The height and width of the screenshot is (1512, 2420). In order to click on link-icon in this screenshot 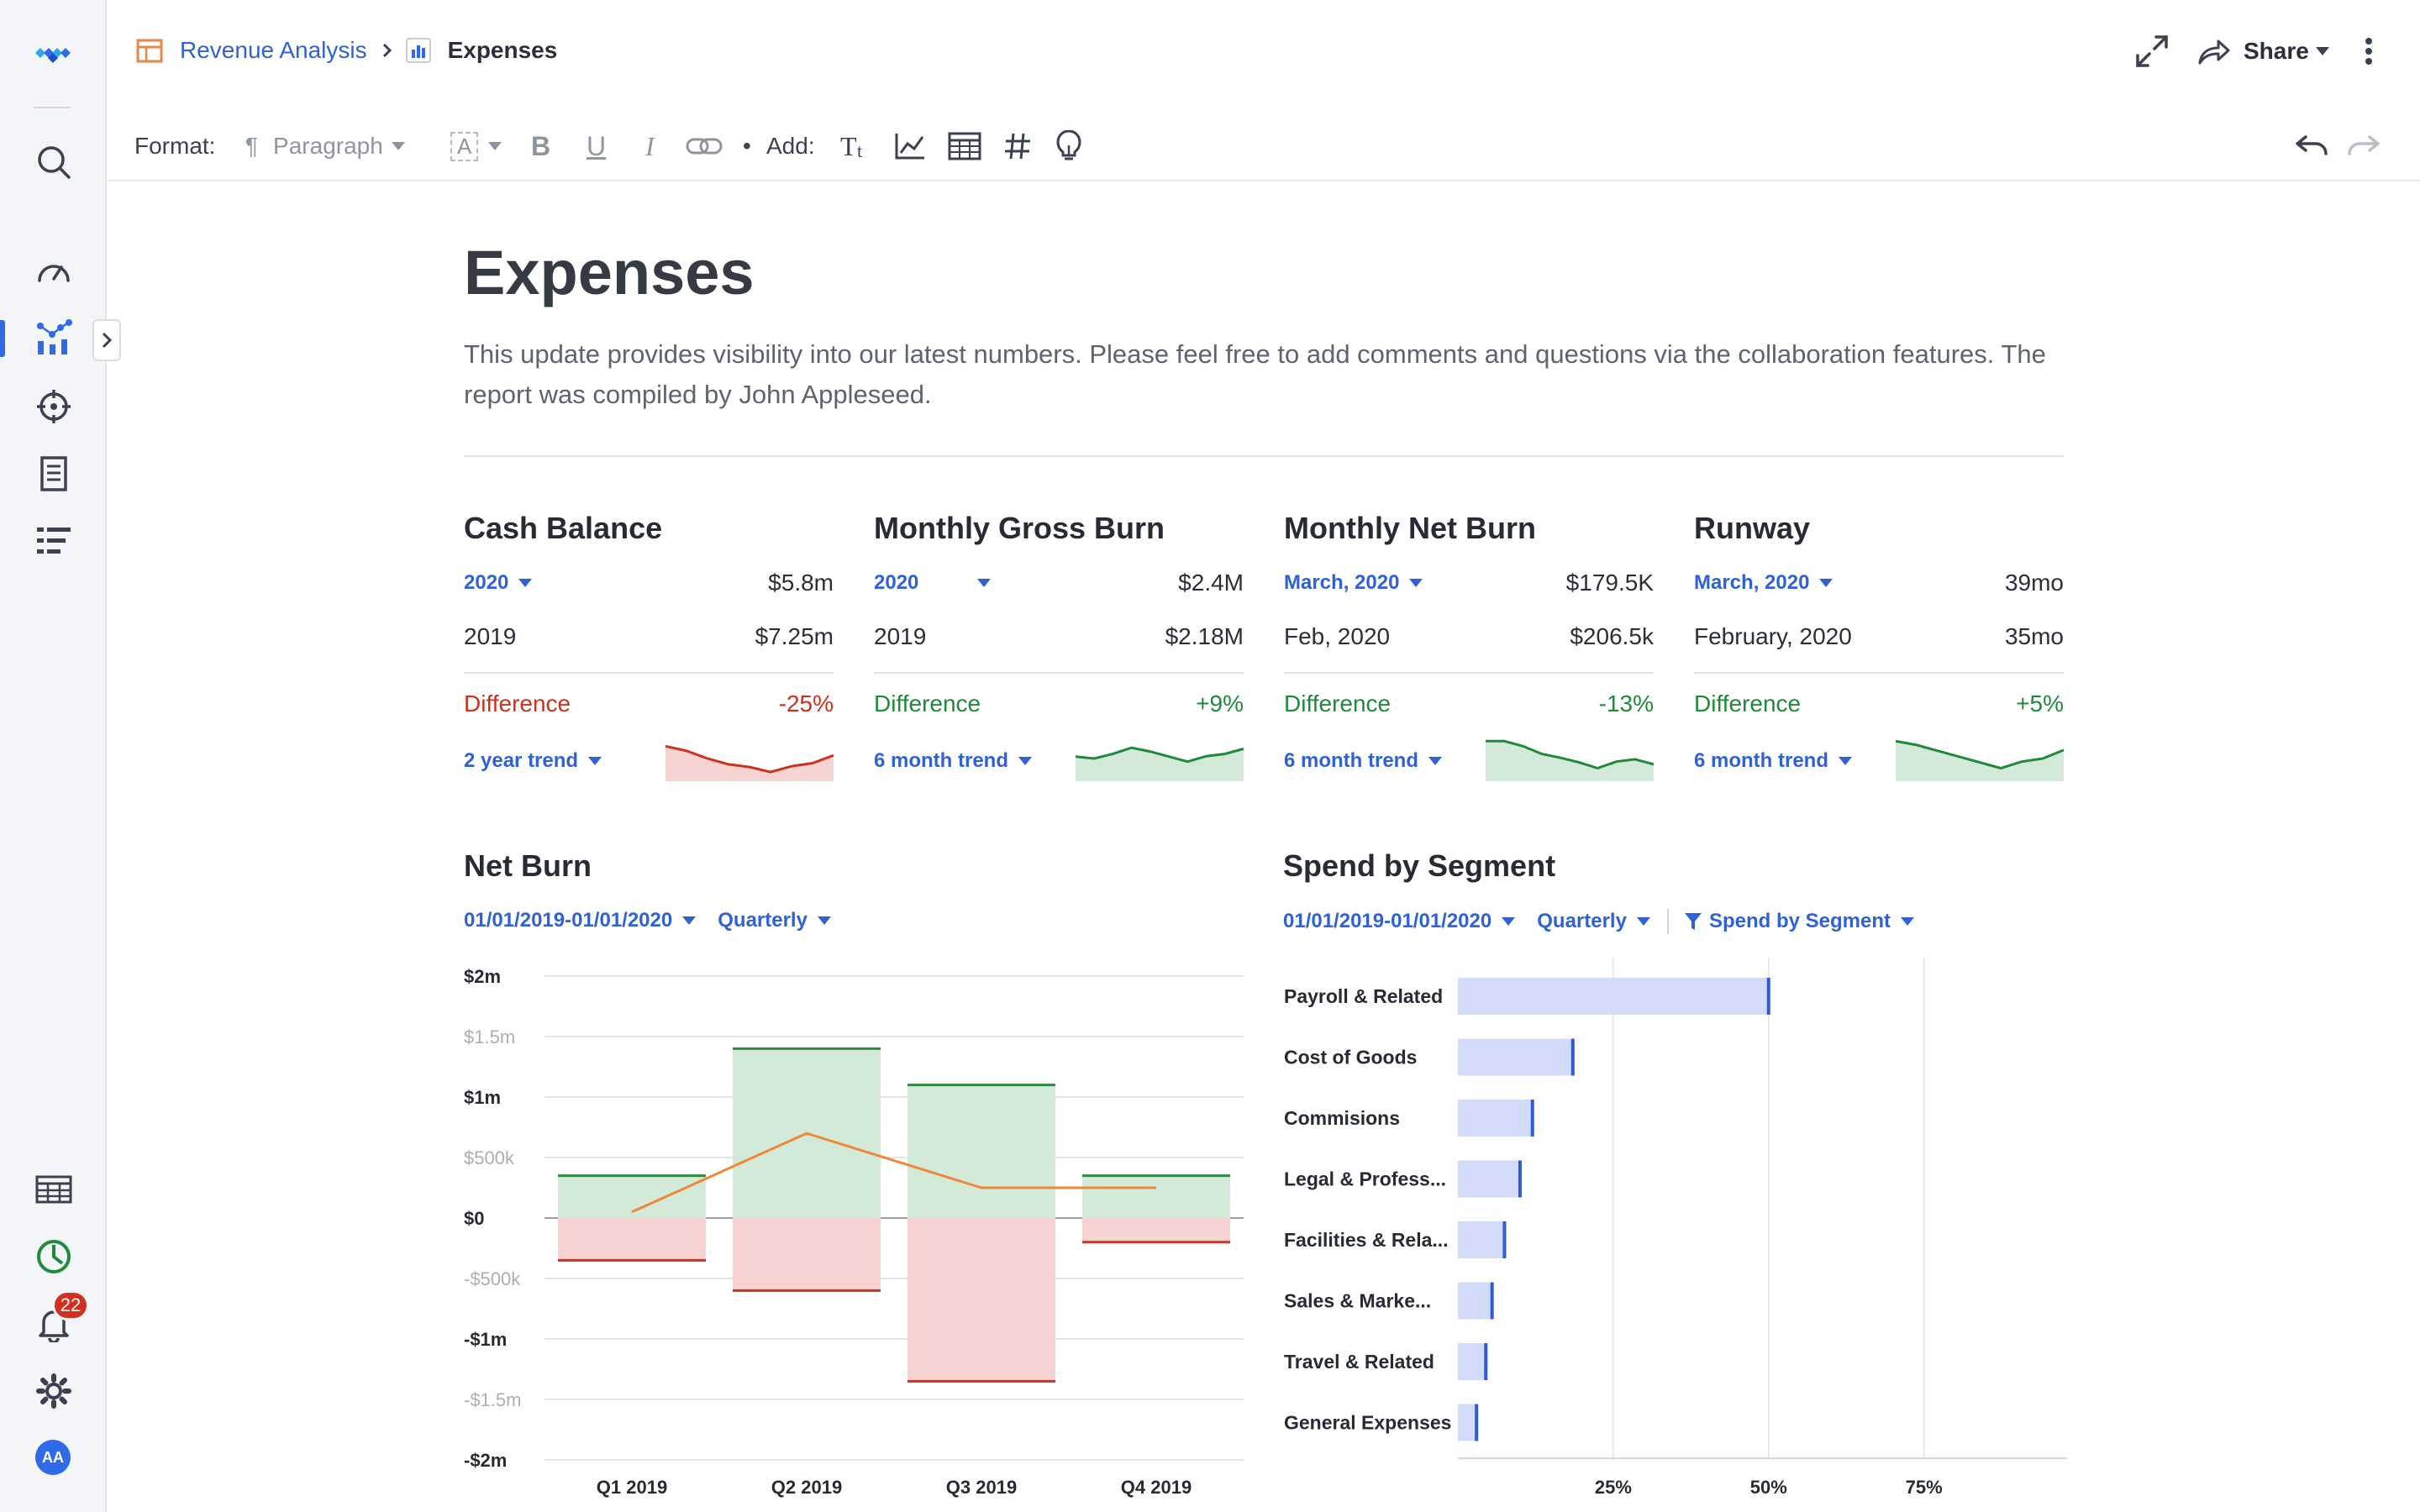, I will do `click(704, 146)`.